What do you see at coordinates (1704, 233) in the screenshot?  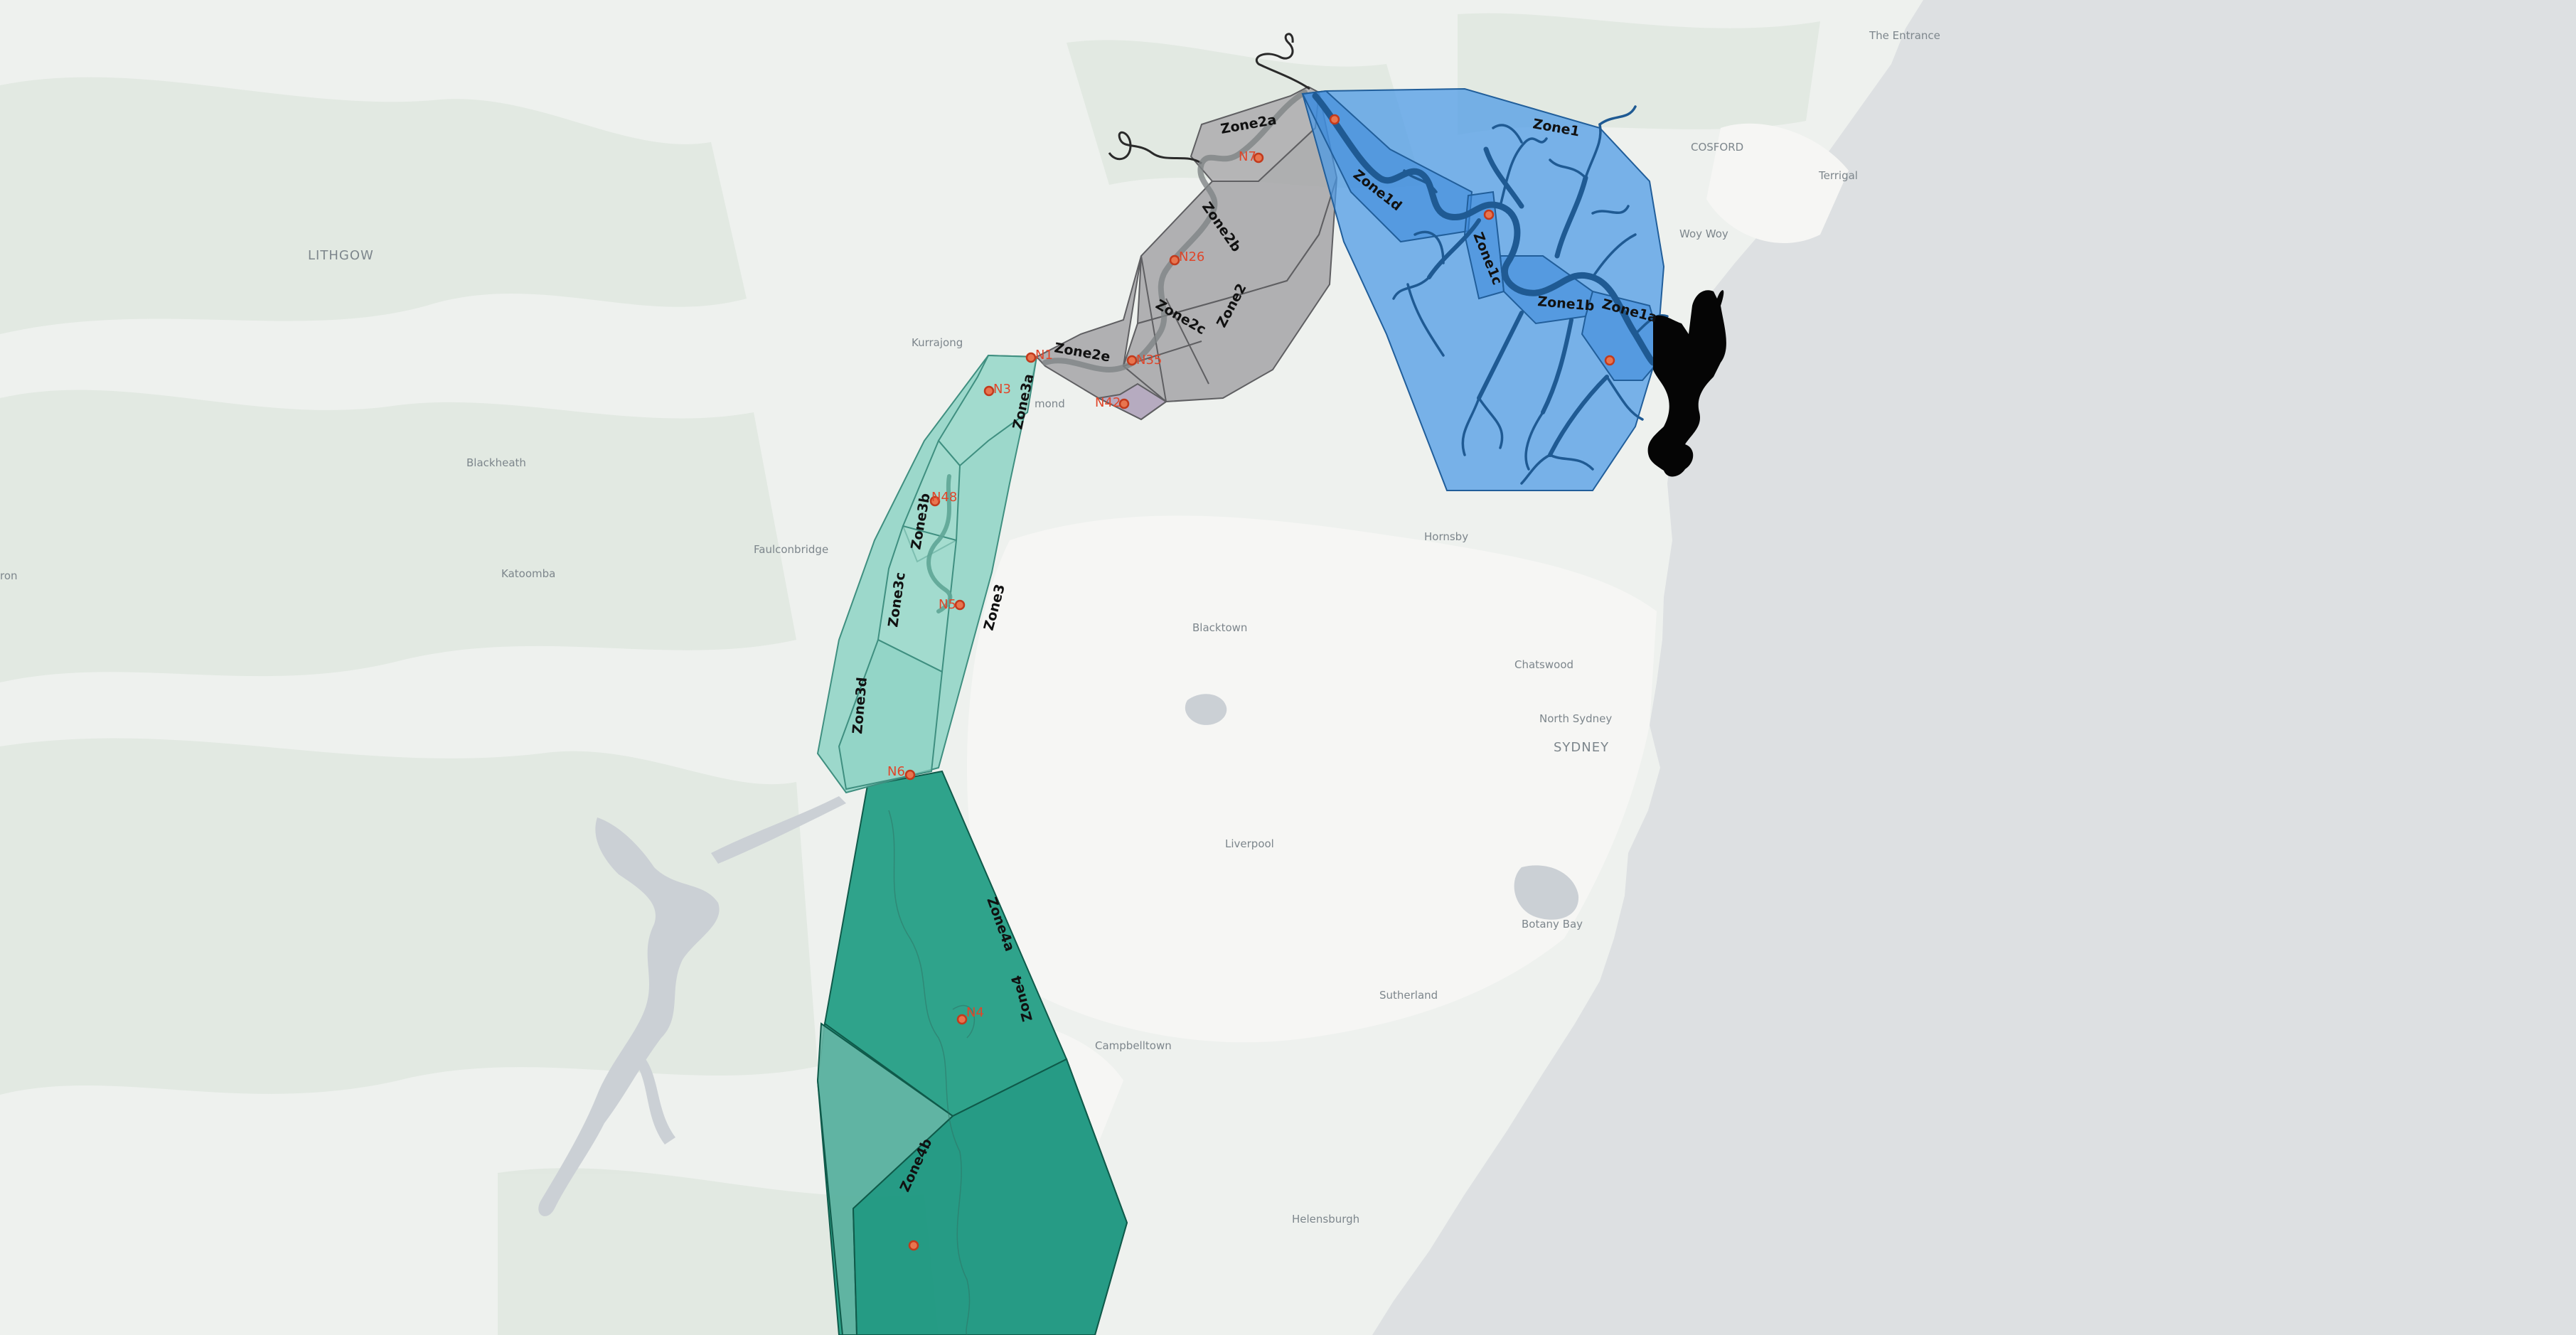 I see `place-woy-woy: Woy Woy` at bounding box center [1704, 233].